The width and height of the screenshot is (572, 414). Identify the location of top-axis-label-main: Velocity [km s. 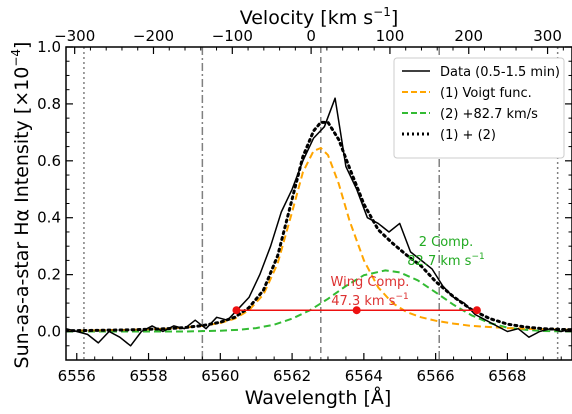
(306, 18).